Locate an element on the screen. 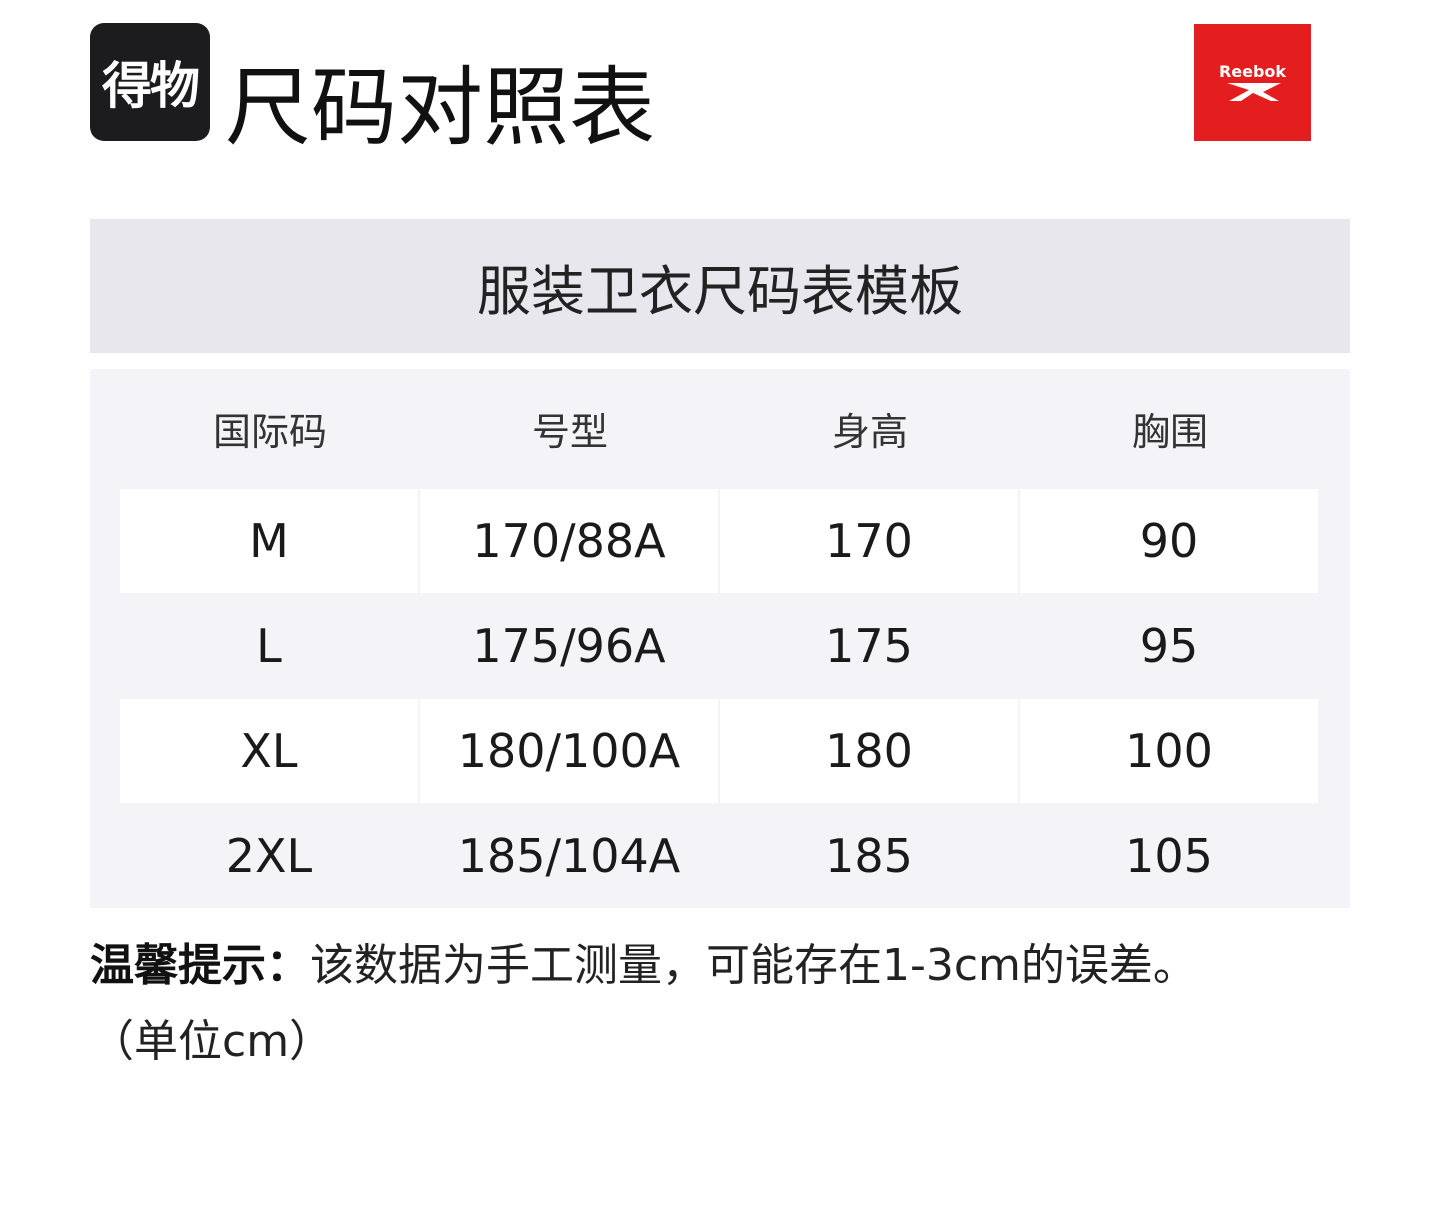  reebok-vector-icon is located at coordinates (1253, 91).